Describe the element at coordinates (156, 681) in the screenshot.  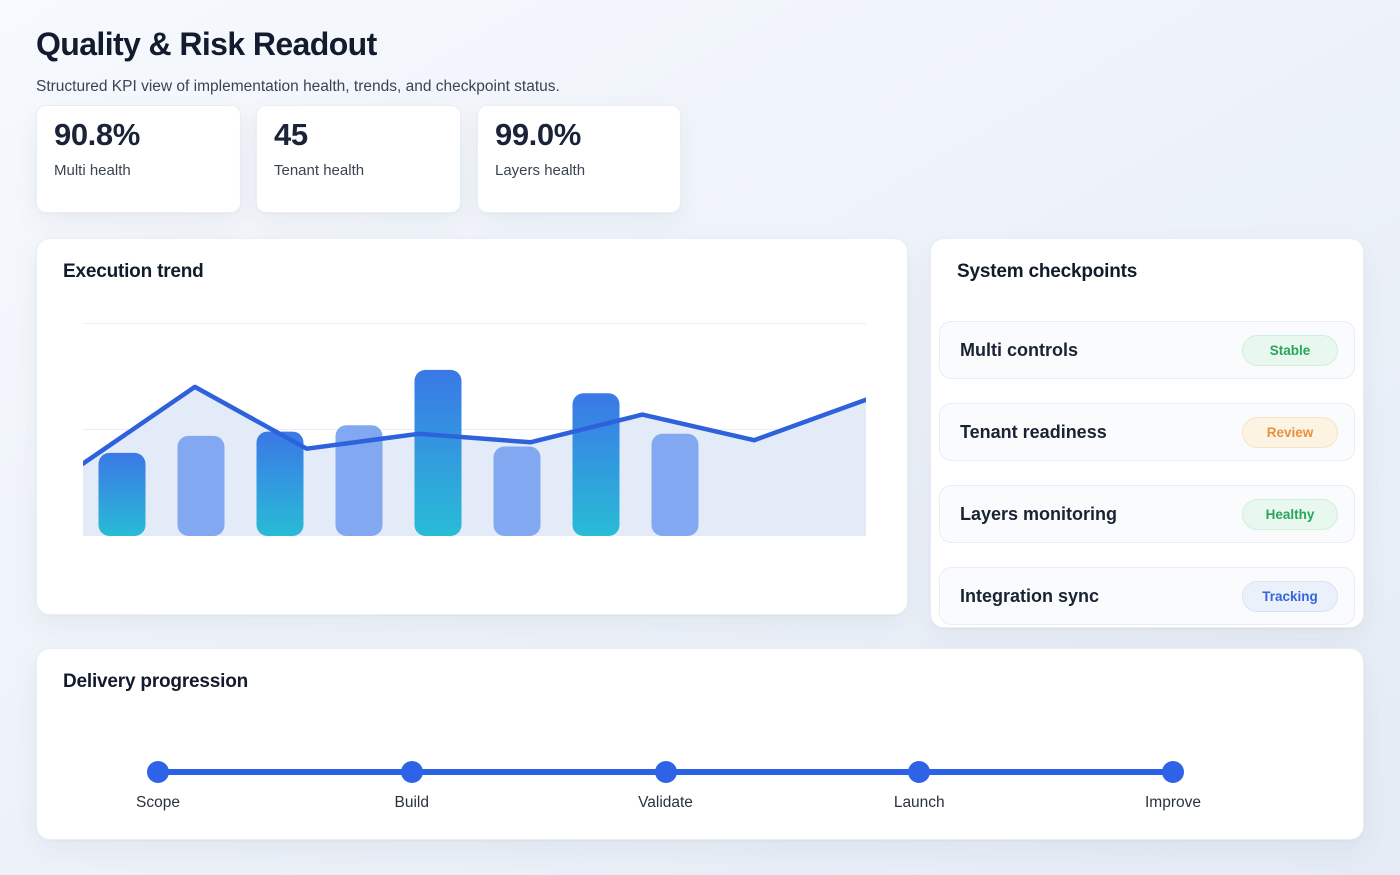
I see `delivery-progression-title: Delivery progression` at that location.